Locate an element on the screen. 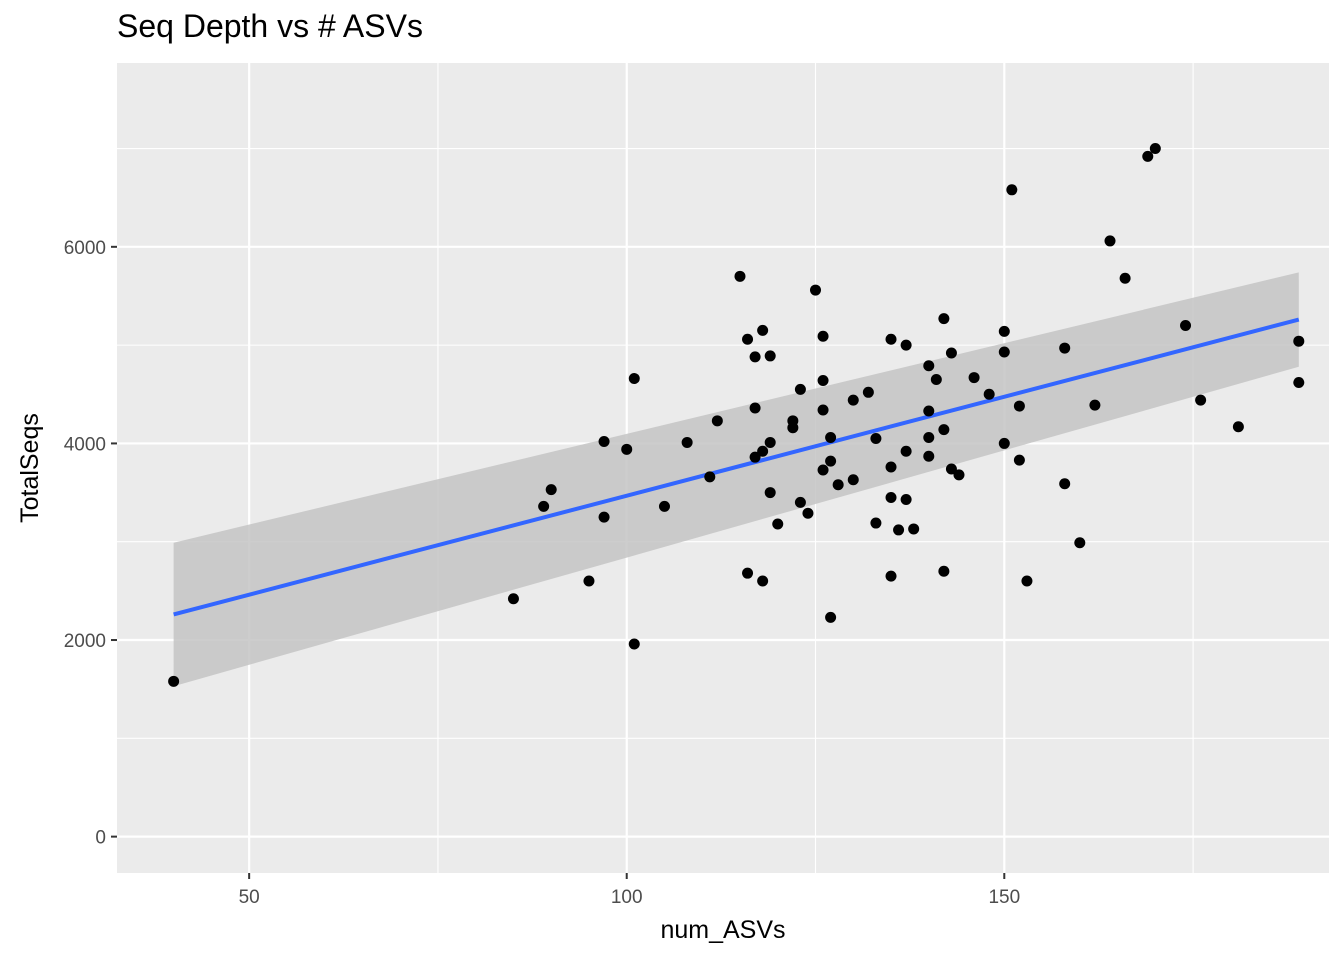 This screenshot has width=1344, height=960. y-axis: 0 2000 4000 6000 is located at coordinates (90, 543).